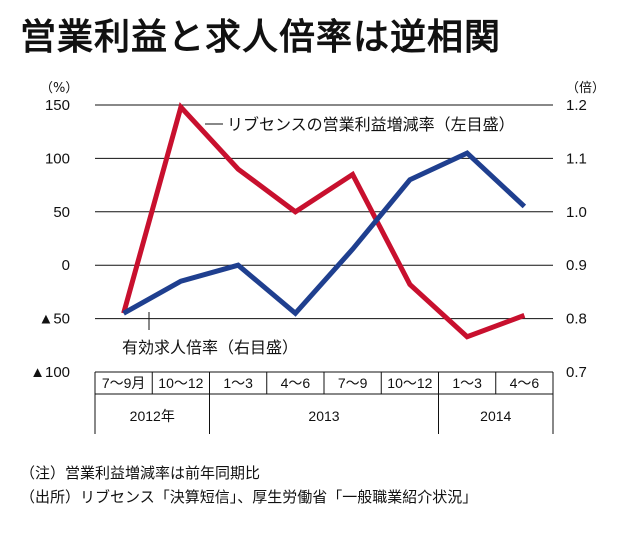 Image resolution: width=630 pixels, height=535 pixels. I want to click on profit-series-label: リブセンスの営業利益増減率（左目盛）, so click(371, 124).